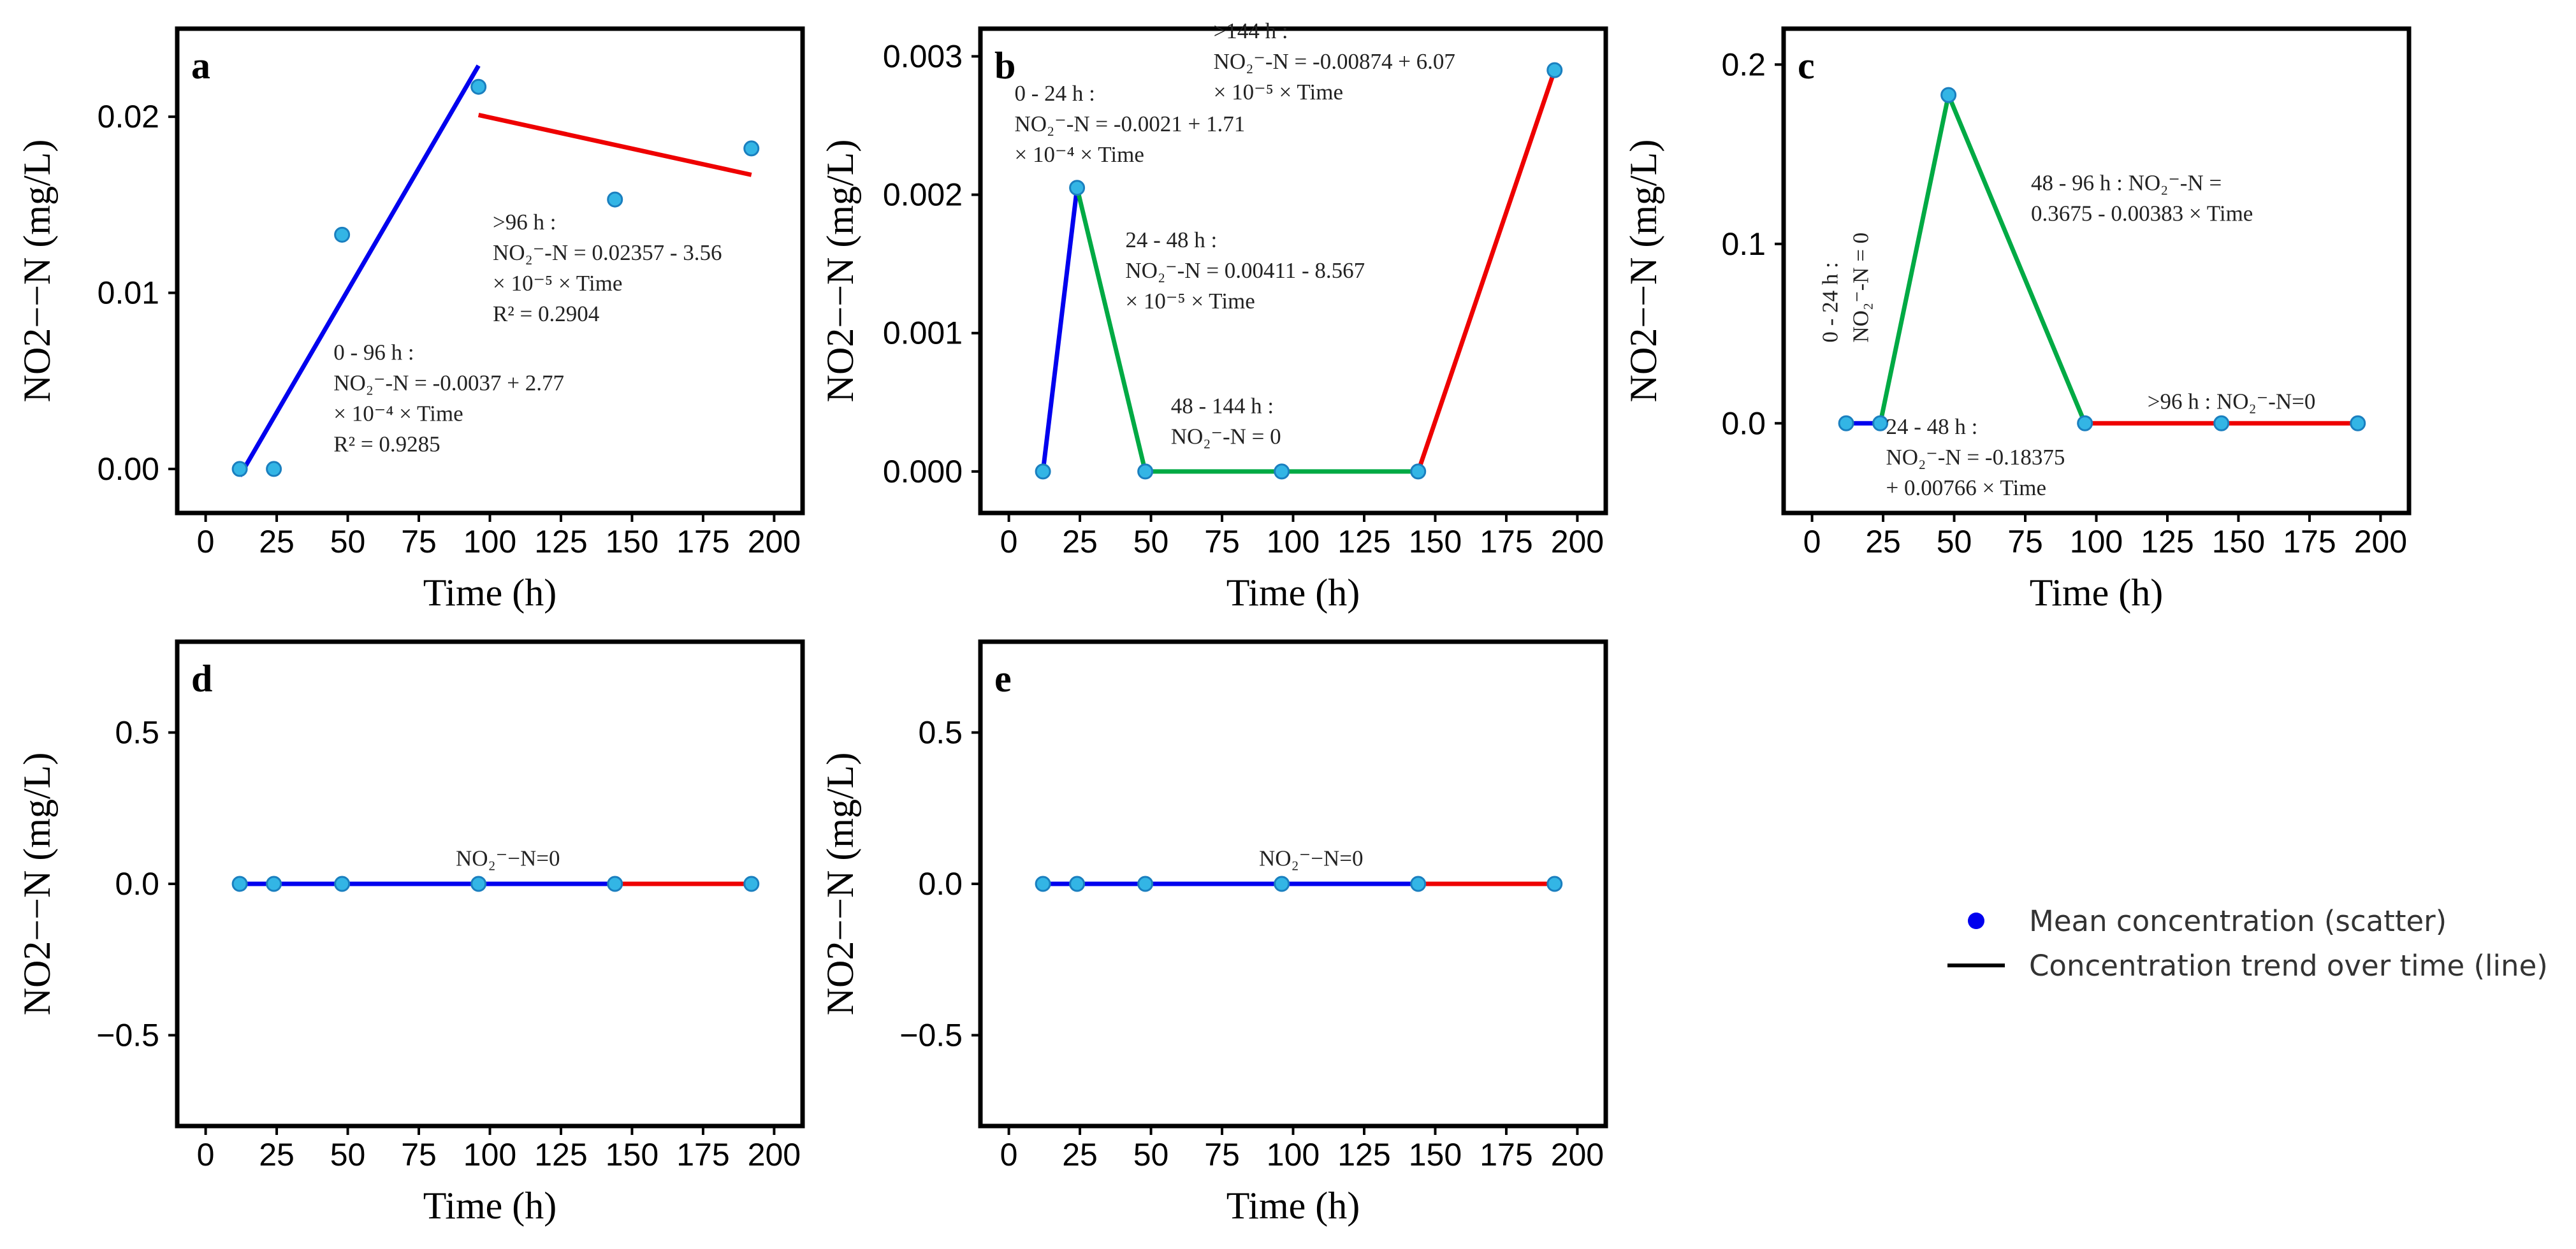  I want to click on plot-frame, so click(2096, 271).